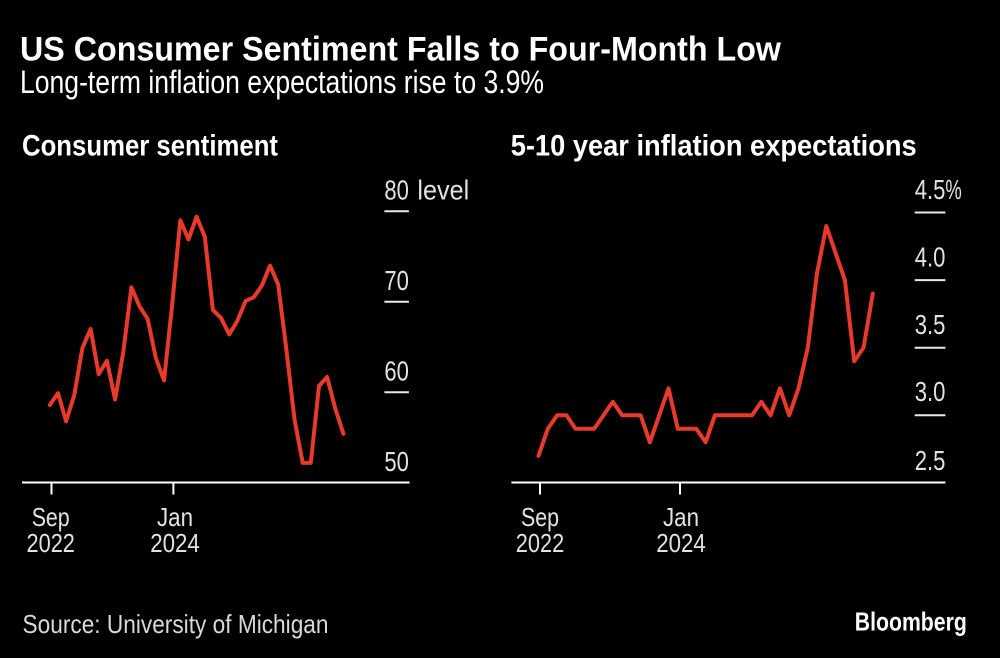 This screenshot has height=658, width=1000. What do you see at coordinates (150, 145) in the screenshot?
I see `svg-text: Consumer sentiment` at bounding box center [150, 145].